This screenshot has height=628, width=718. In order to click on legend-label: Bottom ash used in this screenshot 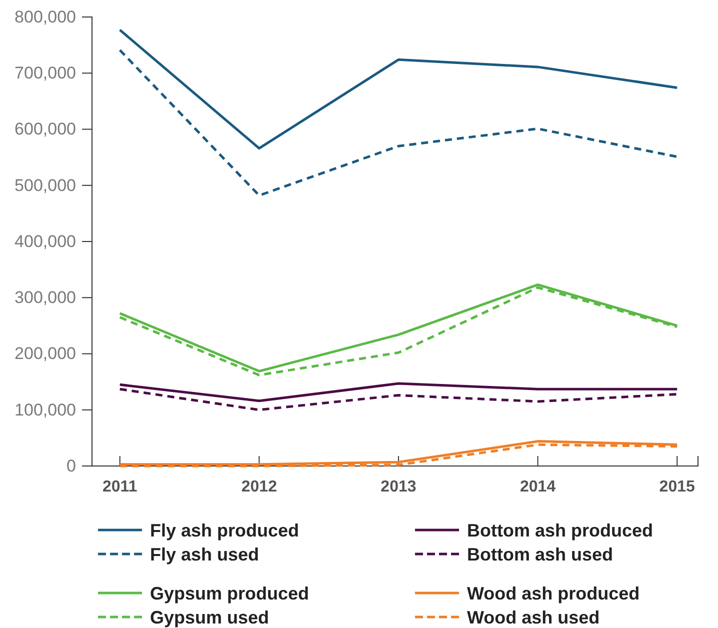, I will do `click(540, 554)`.